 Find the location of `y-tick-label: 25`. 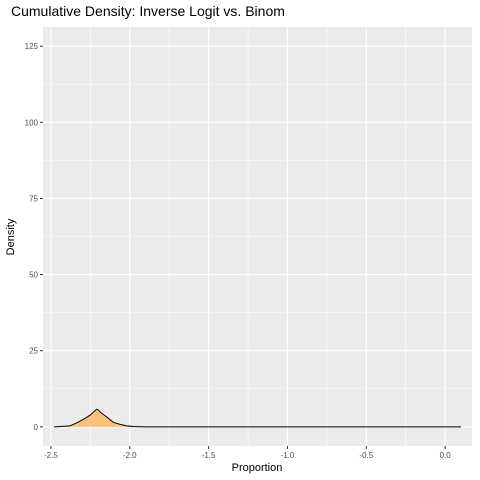

y-tick-label: 25 is located at coordinates (33, 351).